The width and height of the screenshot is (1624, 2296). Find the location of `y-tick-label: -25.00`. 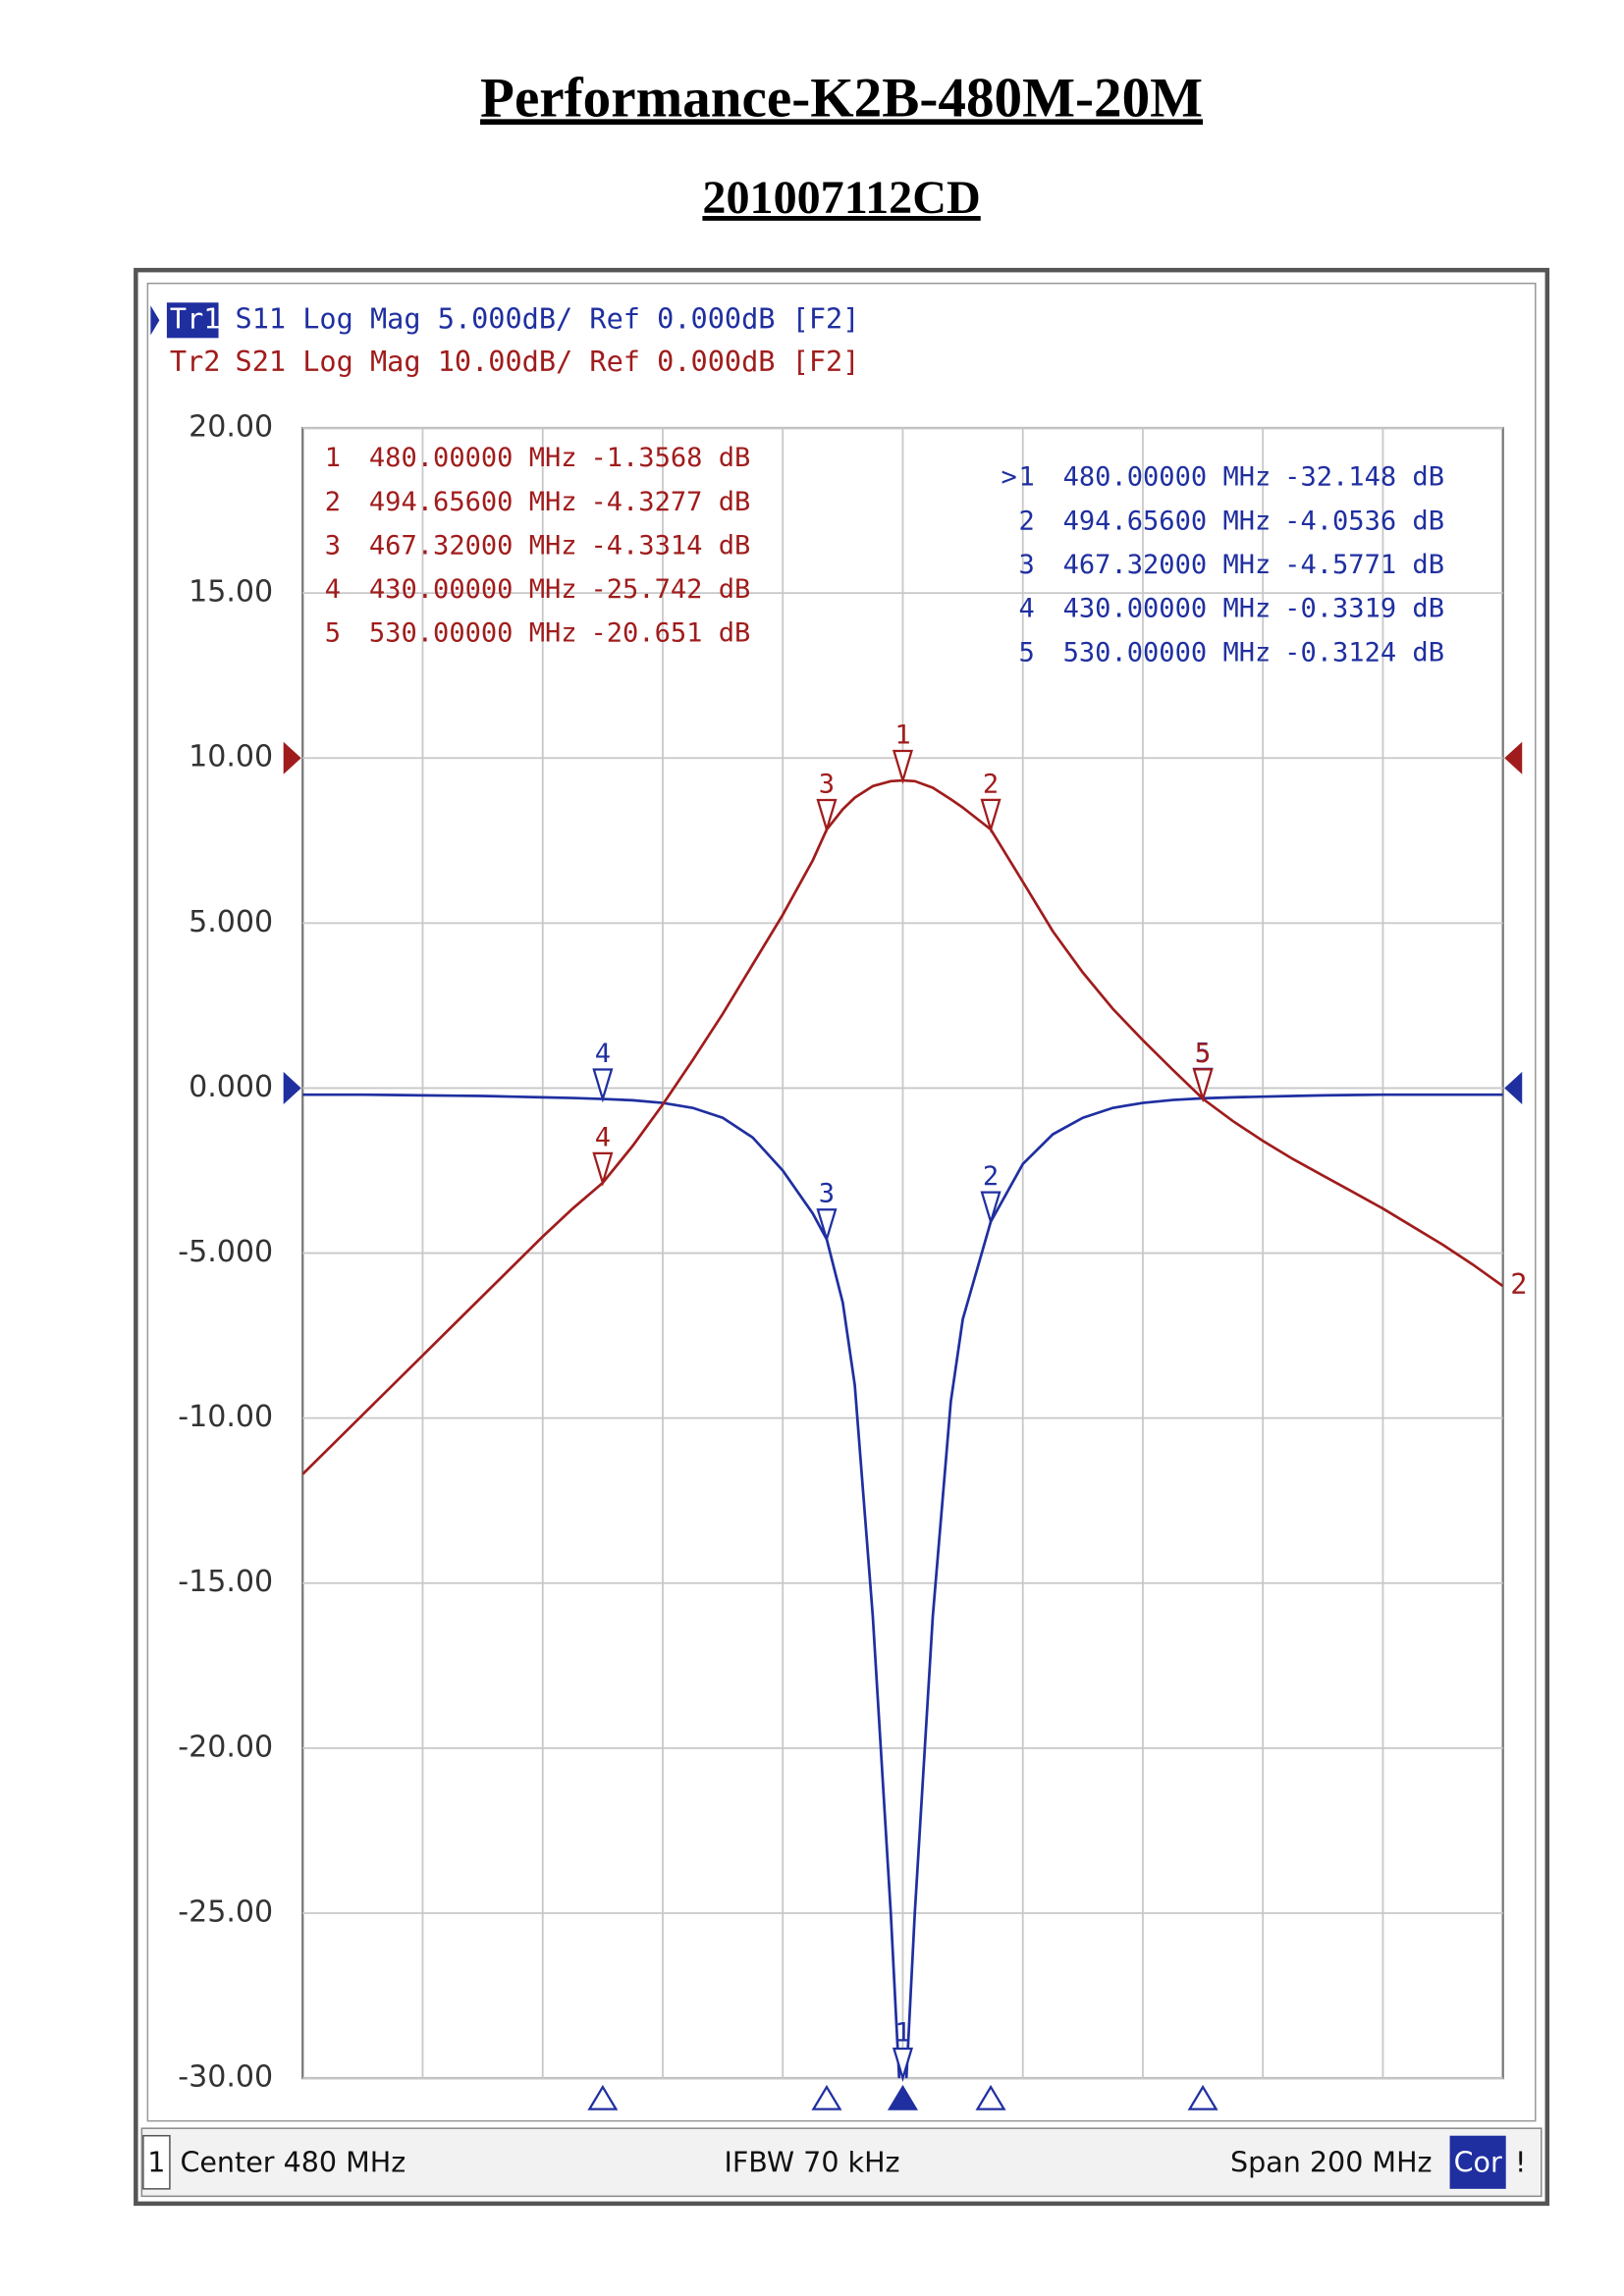

y-tick-label: -25.00 is located at coordinates (225, 1912).